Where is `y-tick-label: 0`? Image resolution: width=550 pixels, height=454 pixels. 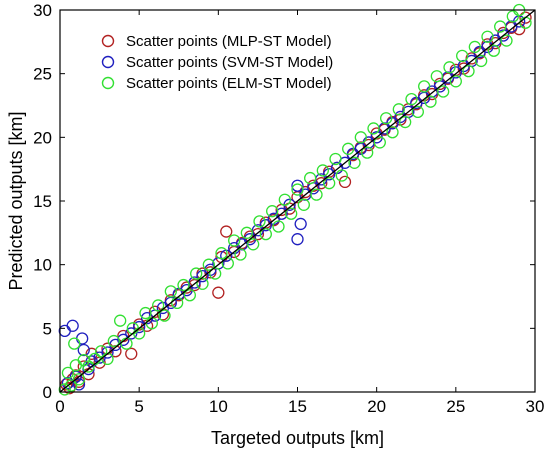 y-tick-label: 0 is located at coordinates (47, 392).